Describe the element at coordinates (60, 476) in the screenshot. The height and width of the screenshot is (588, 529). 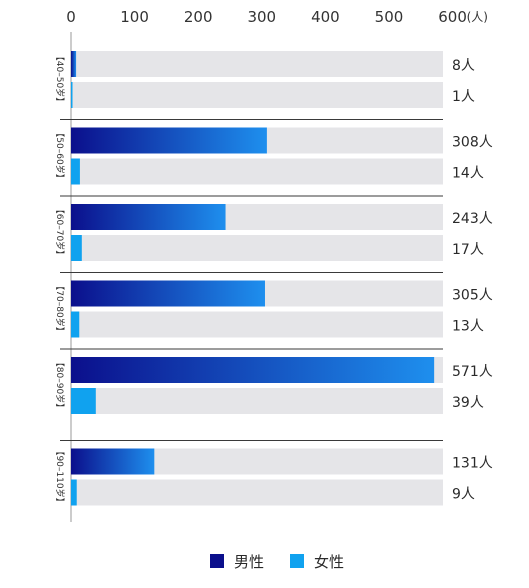
I see `category-label: 【90–110岁】` at that location.